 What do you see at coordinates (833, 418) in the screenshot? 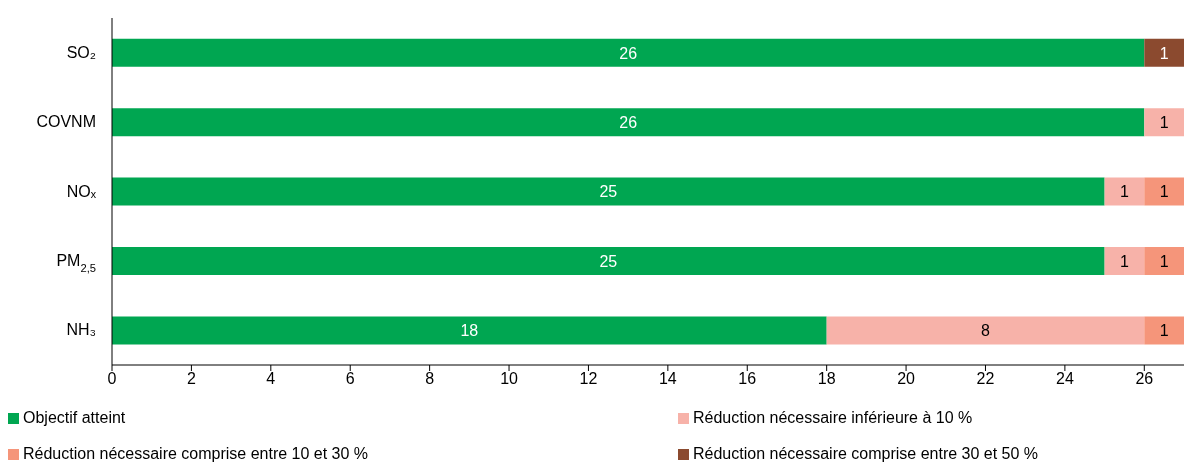
I see `legend-label: Réduction nécessaire inférieure à 10 %` at bounding box center [833, 418].